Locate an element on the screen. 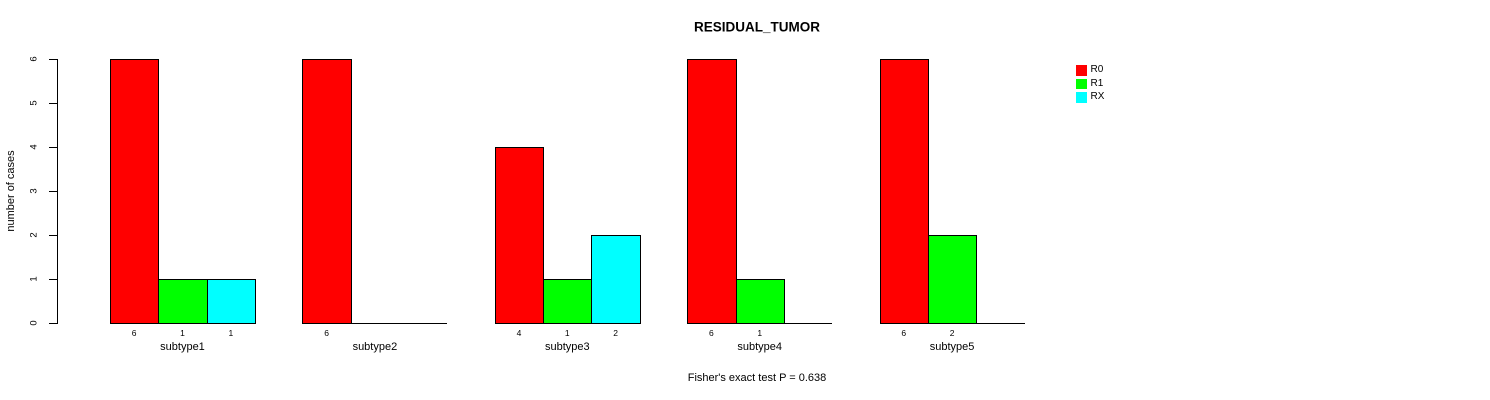 The height and width of the screenshot is (400, 1490). bar-r0-subtype2 is located at coordinates (327, 191).